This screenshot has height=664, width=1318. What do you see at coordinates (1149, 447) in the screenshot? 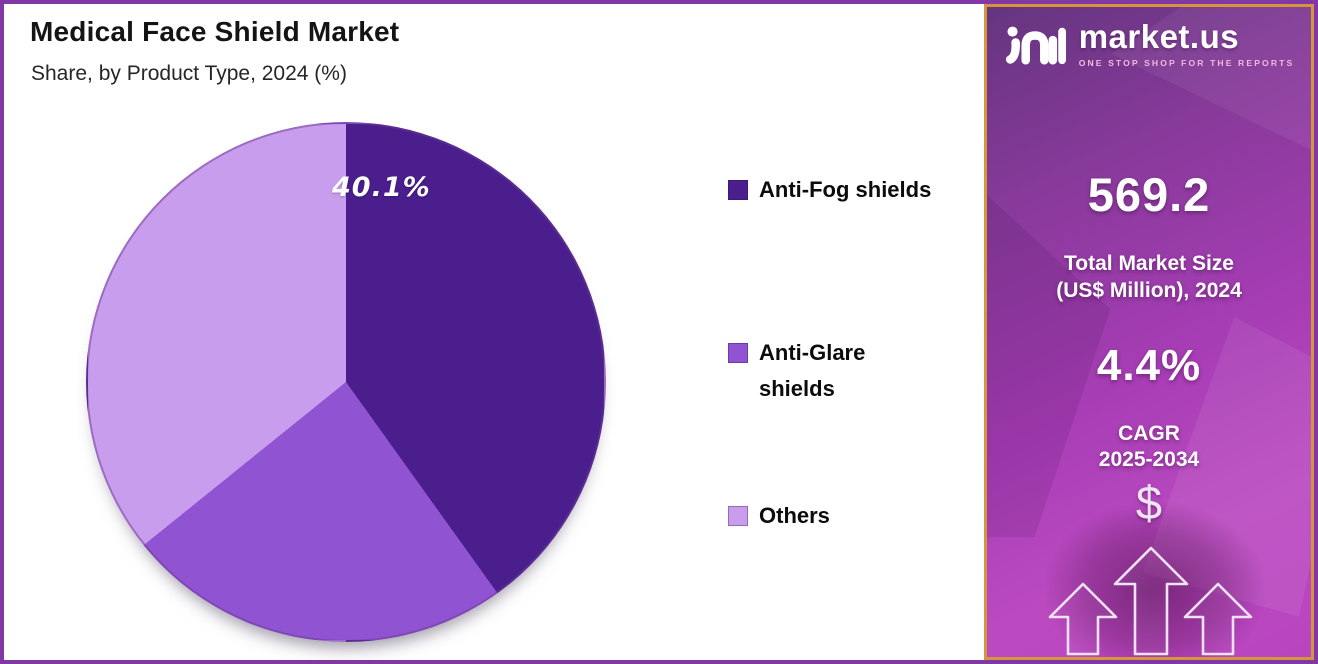
I see `cagr-label: CAGR 2025-2034` at bounding box center [1149, 447].